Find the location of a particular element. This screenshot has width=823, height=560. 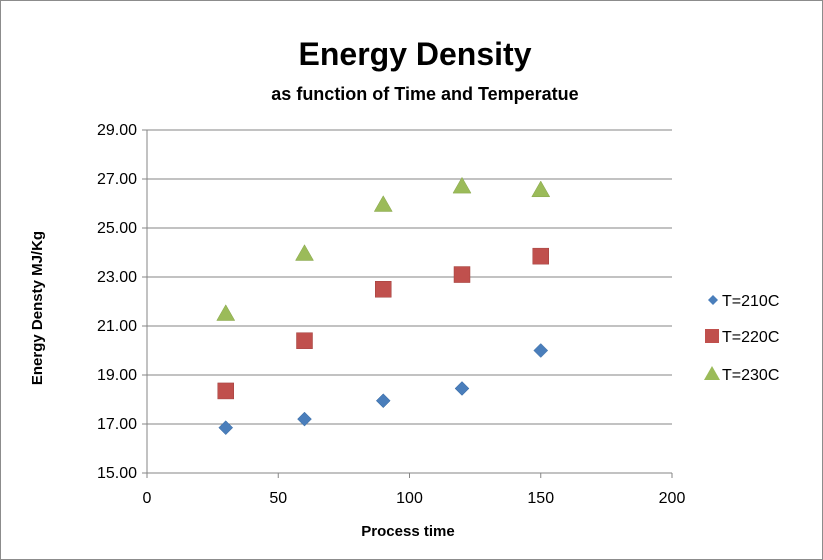

y-tick-label: 27.00 is located at coordinates (117, 179).